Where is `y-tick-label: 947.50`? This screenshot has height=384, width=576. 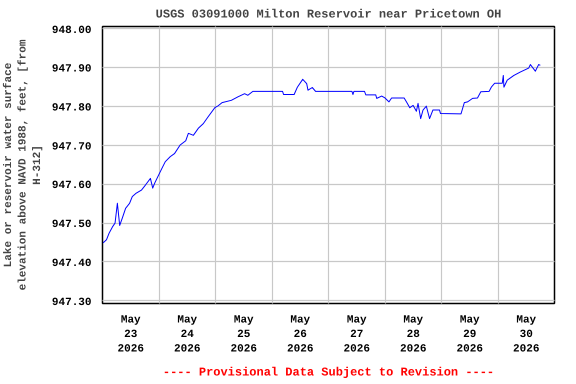
y-tick-label: 947.50 is located at coordinates (72, 225).